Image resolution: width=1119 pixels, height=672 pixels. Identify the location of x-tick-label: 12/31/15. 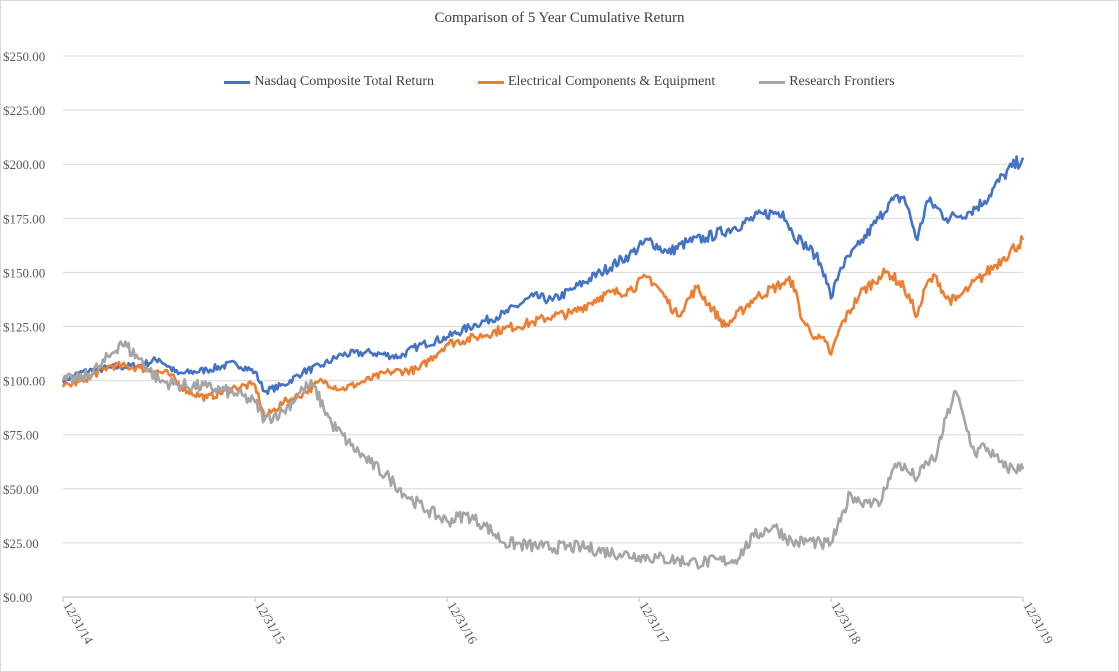
(270, 623).